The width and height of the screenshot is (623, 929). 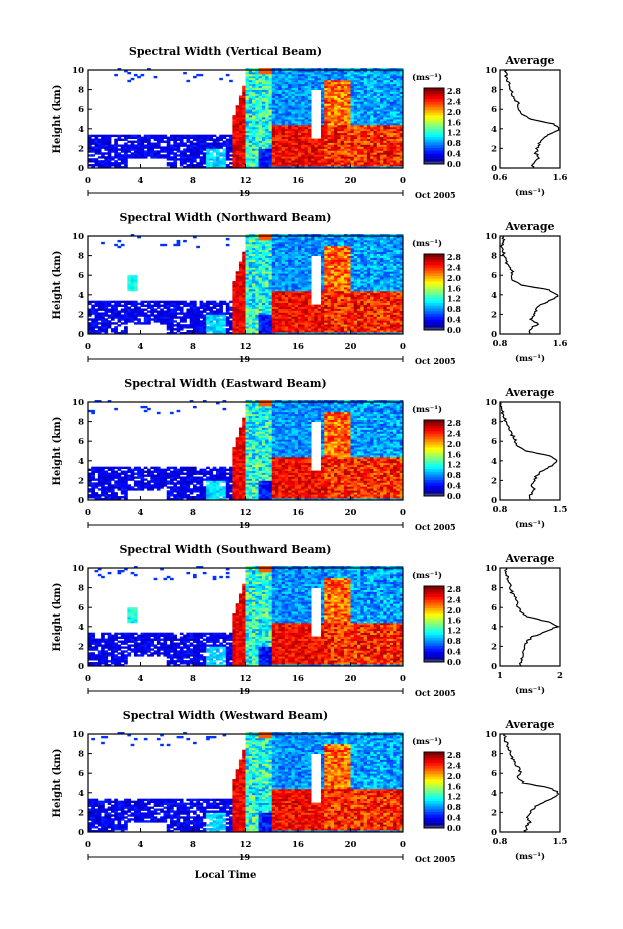 I want to click on avg-x-tick-label: 1.6, so click(x=560, y=178).